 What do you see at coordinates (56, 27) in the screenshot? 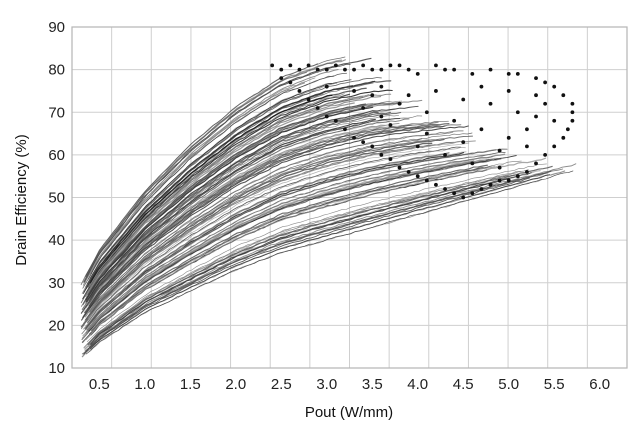
I see `y-tick-label: 90` at bounding box center [56, 27].